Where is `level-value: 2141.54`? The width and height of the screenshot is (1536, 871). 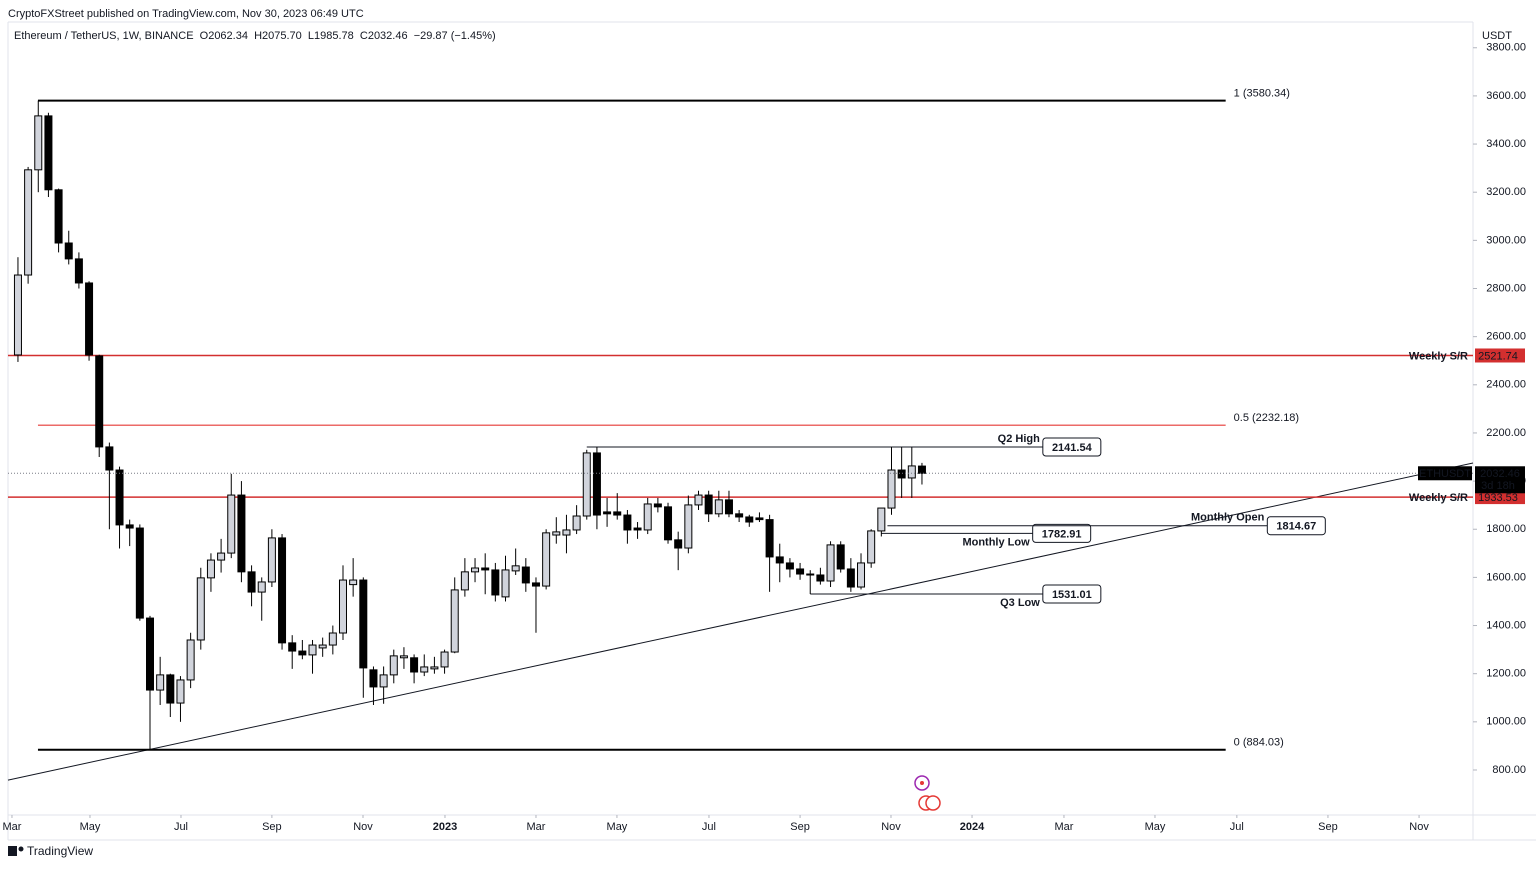
level-value: 2141.54 is located at coordinates (1072, 448).